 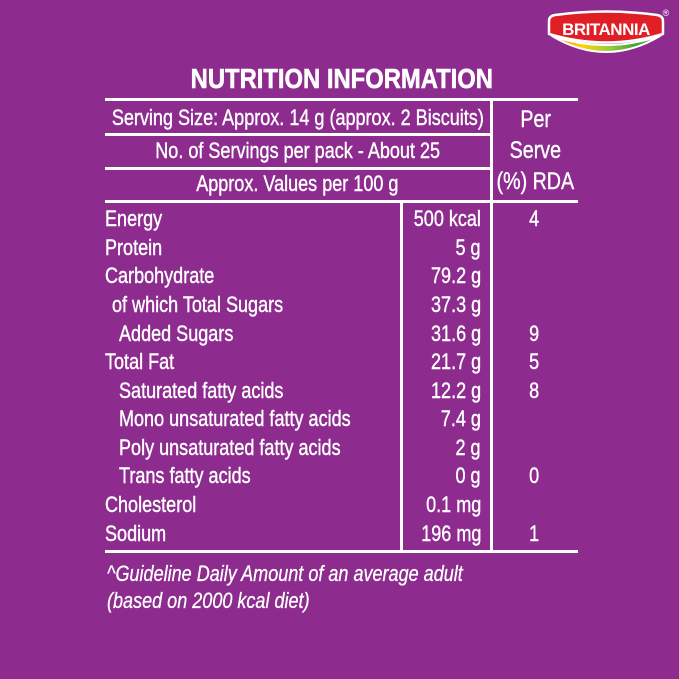 I want to click on values-basis-row: Approx. Values per 100 g, so click(x=297, y=183).